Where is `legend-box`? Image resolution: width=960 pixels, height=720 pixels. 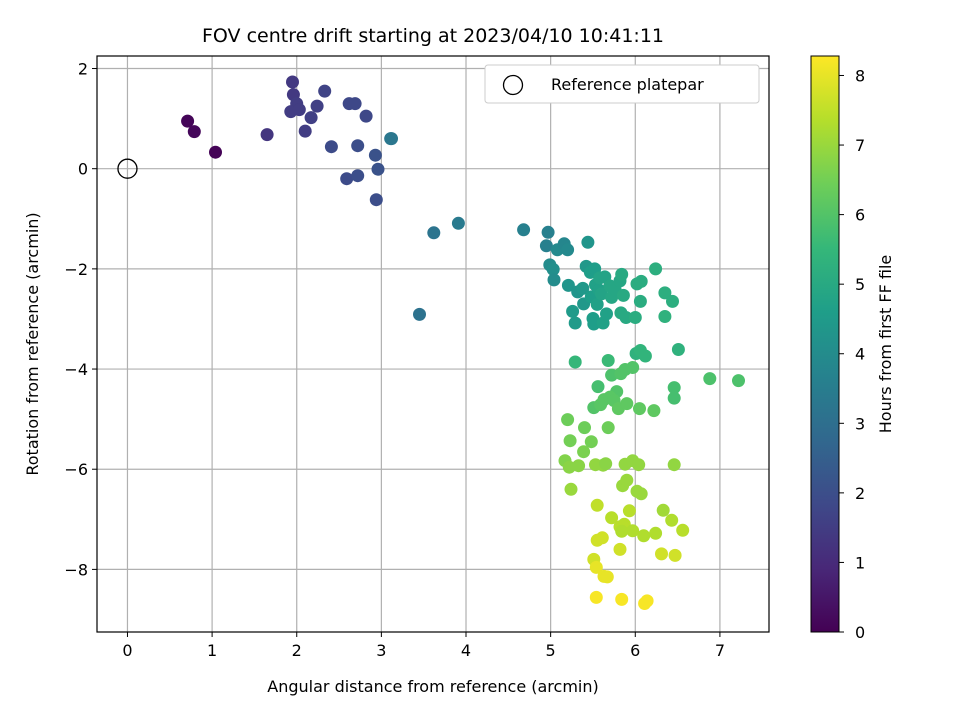 legend-box is located at coordinates (622, 84).